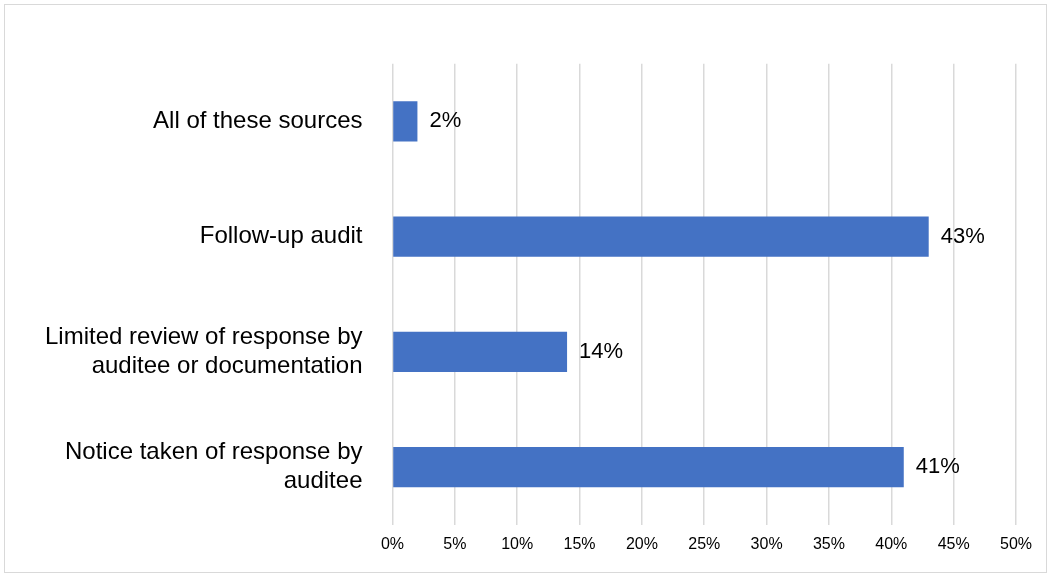 Image resolution: width=1051 pixels, height=577 pixels. What do you see at coordinates (517, 543) in the screenshot?
I see `x-tick-label: 10%` at bounding box center [517, 543].